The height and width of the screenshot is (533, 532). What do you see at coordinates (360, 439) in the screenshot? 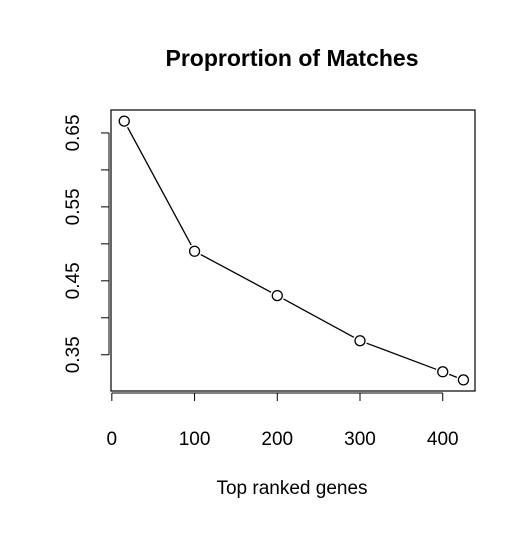
I see `x-tick-label: 300` at bounding box center [360, 439].